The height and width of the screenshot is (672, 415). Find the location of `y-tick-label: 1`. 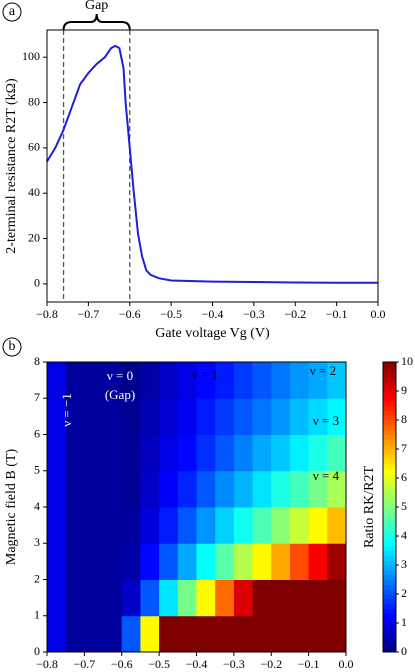

y-tick-label: 1 is located at coordinates (37, 615).